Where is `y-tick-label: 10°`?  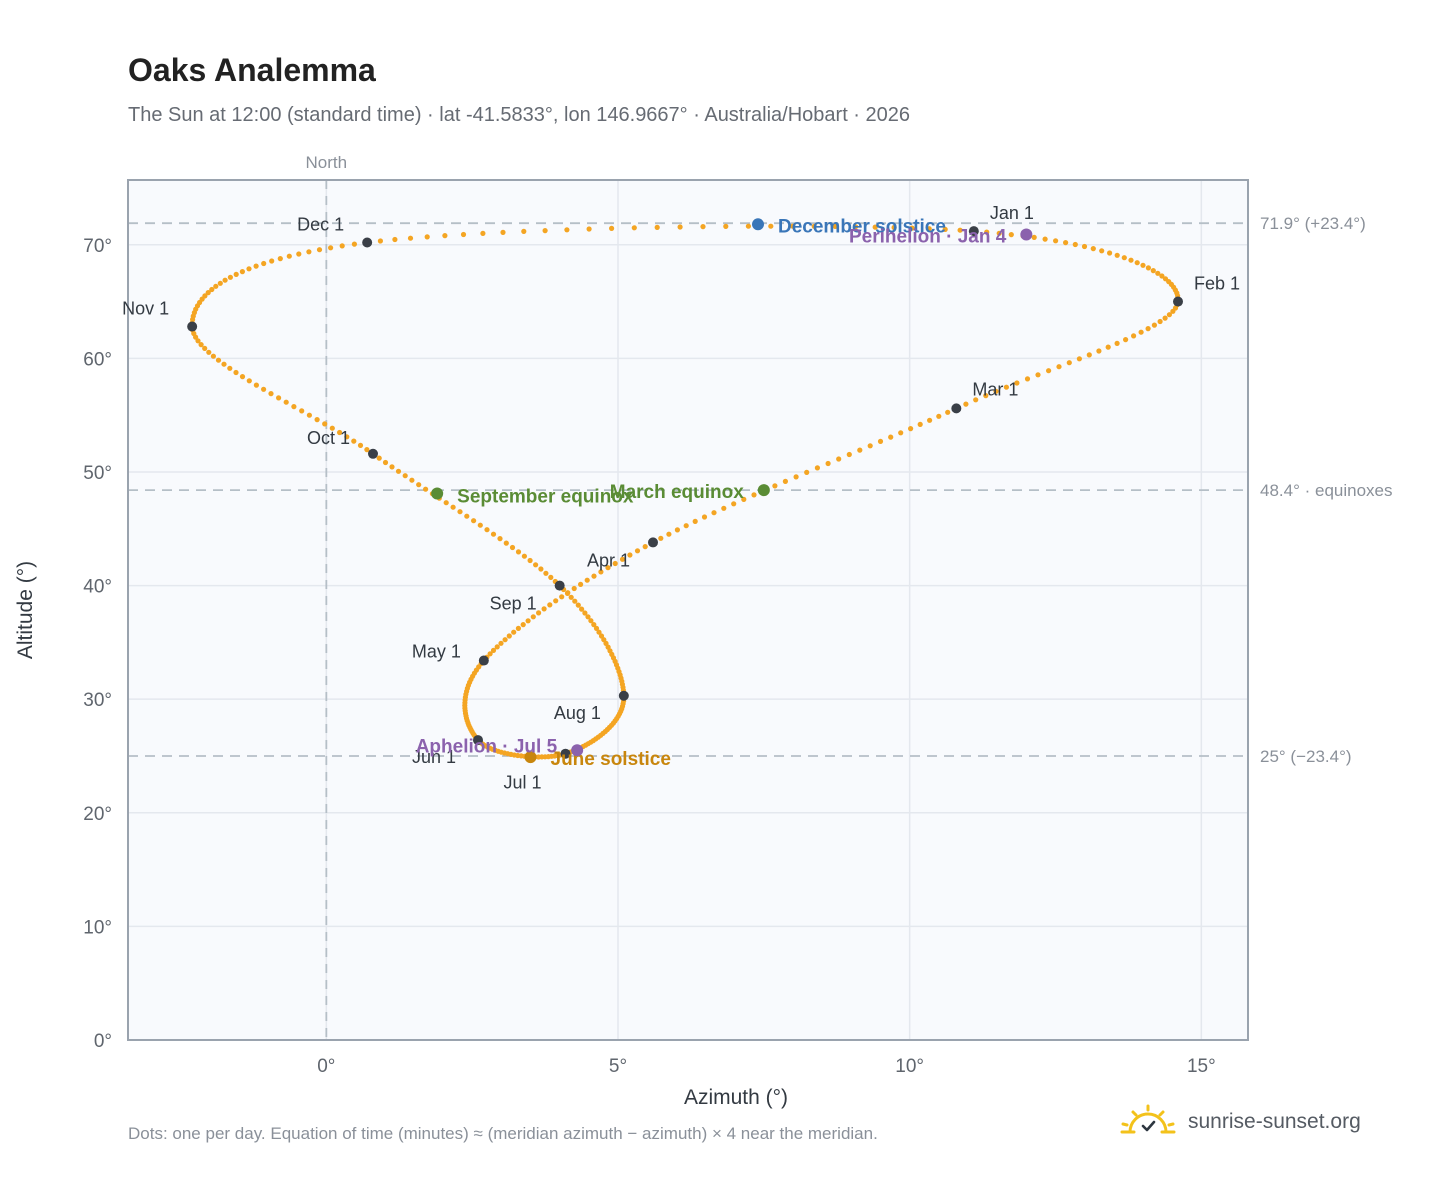
y-tick-label: 10° is located at coordinates (97, 927).